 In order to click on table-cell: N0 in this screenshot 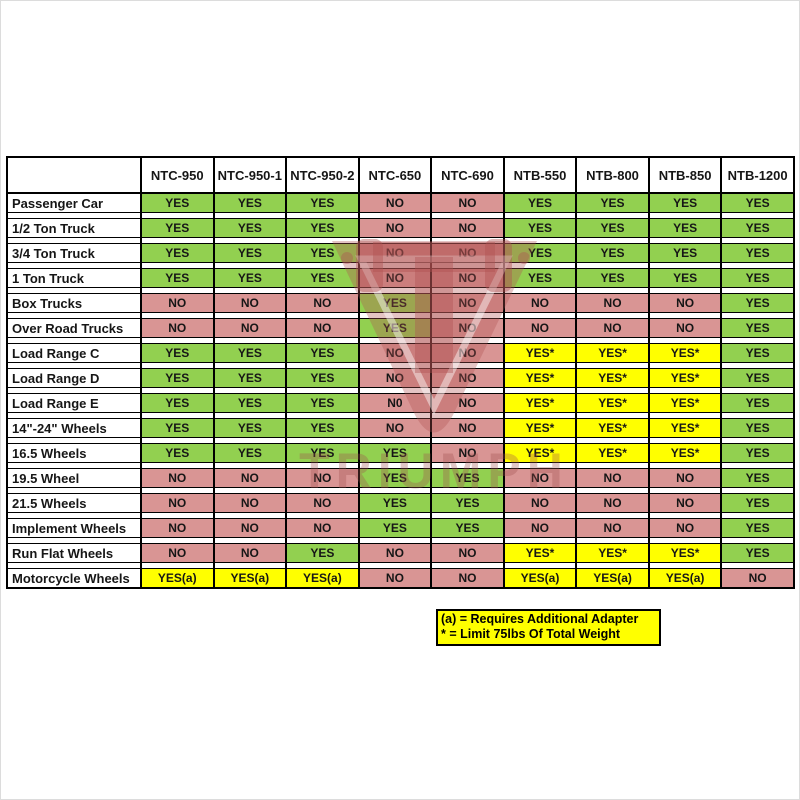, I will do `click(395, 403)`.